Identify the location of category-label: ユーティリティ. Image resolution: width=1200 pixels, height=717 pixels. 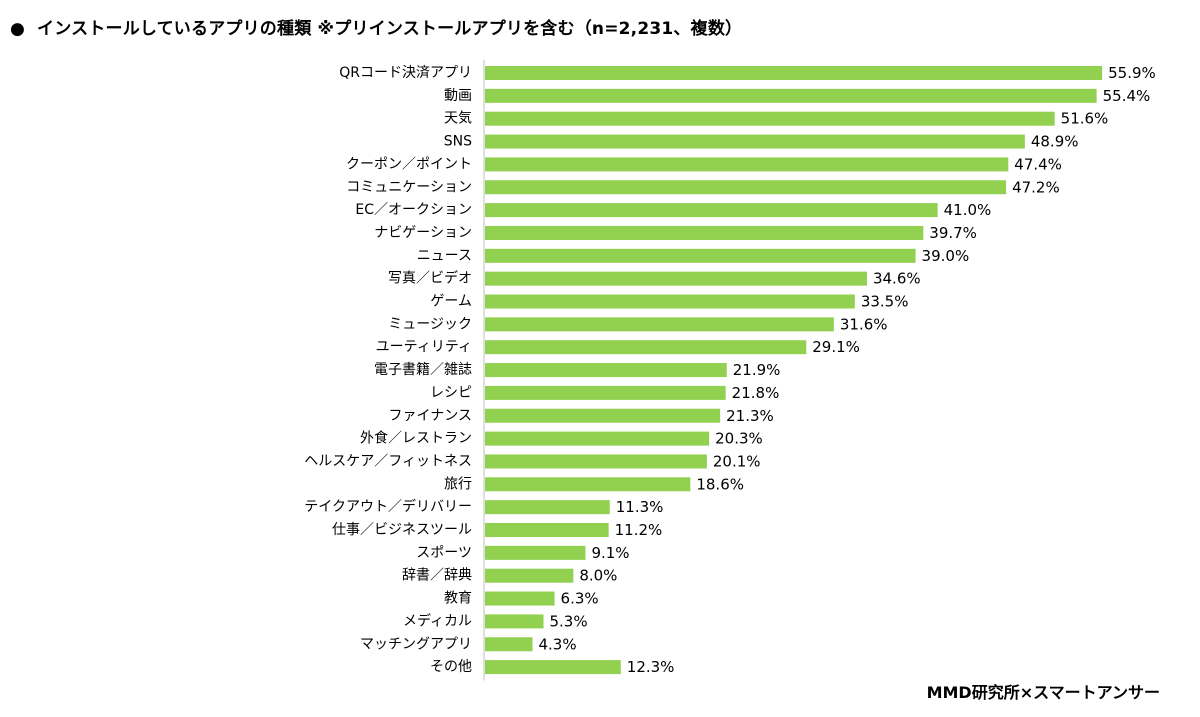
(424, 347).